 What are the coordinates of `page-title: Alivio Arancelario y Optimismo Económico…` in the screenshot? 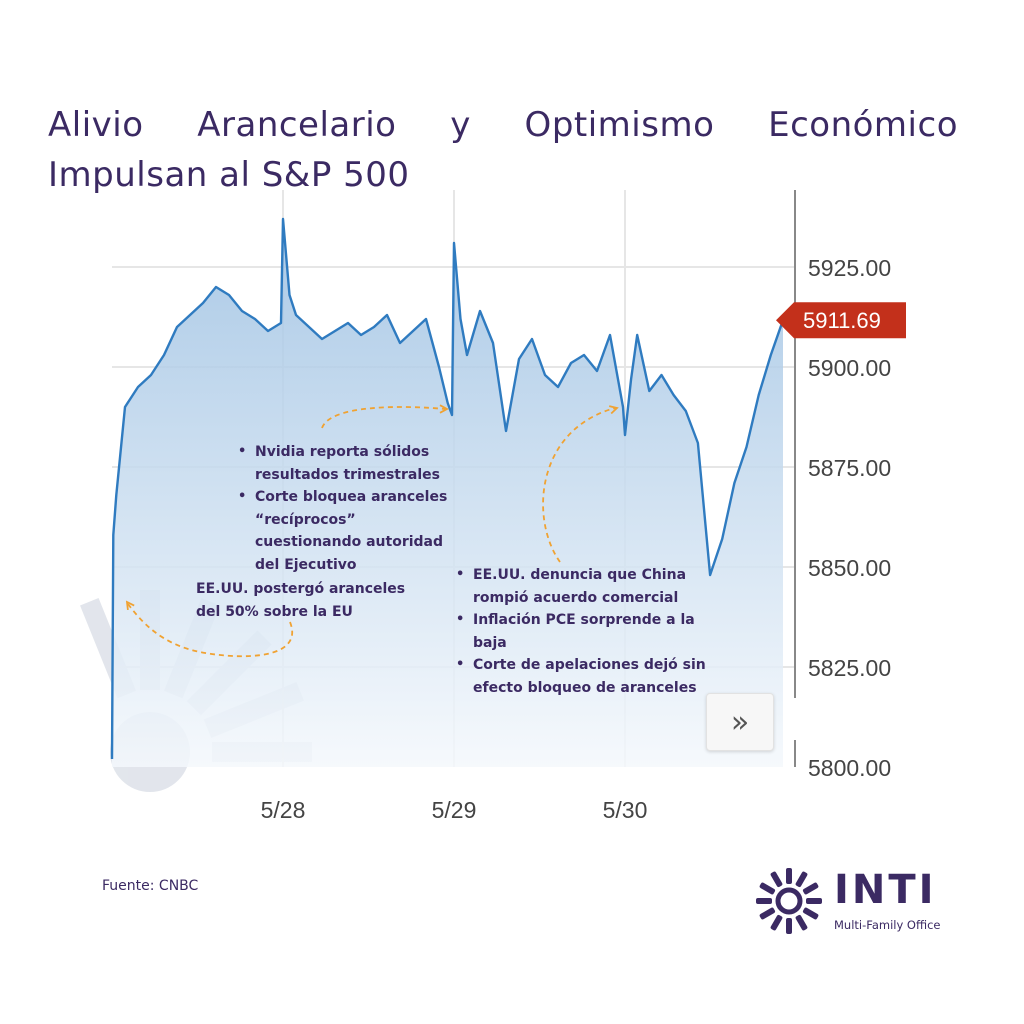 It's located at (503, 150).